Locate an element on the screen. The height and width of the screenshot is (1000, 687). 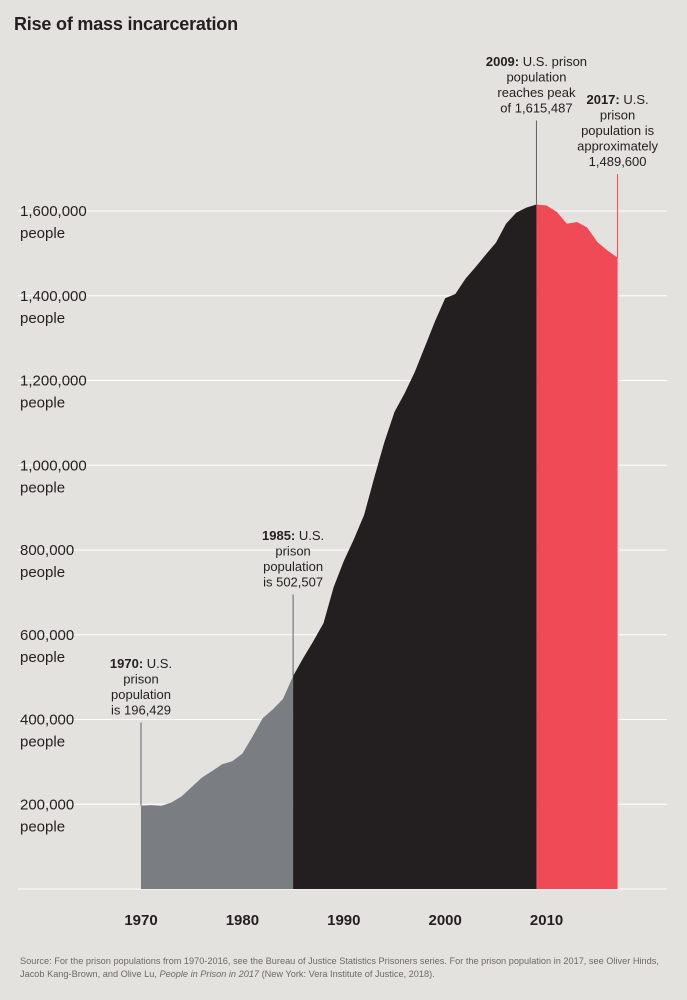
x-axis-labels: 1970 1980 1990 2000 2010 is located at coordinates (343, 920).